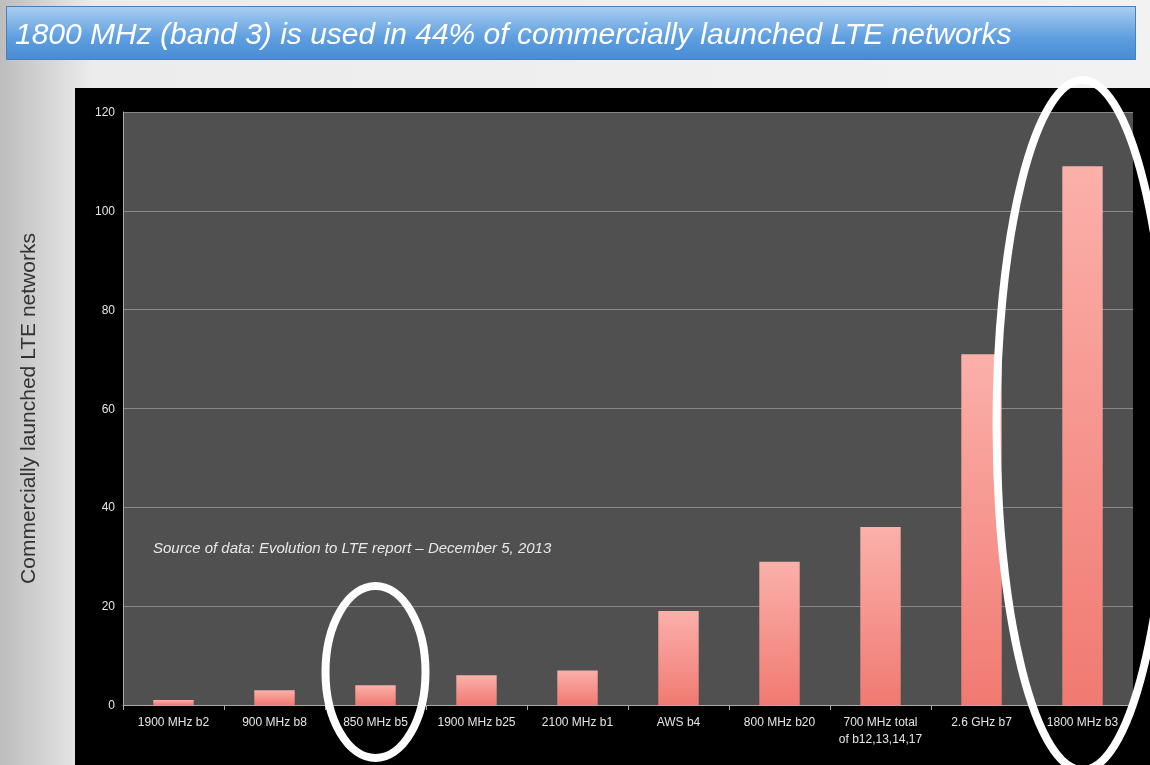 This screenshot has width=1150, height=765. I want to click on y-tick-label: 40, so click(108, 507).